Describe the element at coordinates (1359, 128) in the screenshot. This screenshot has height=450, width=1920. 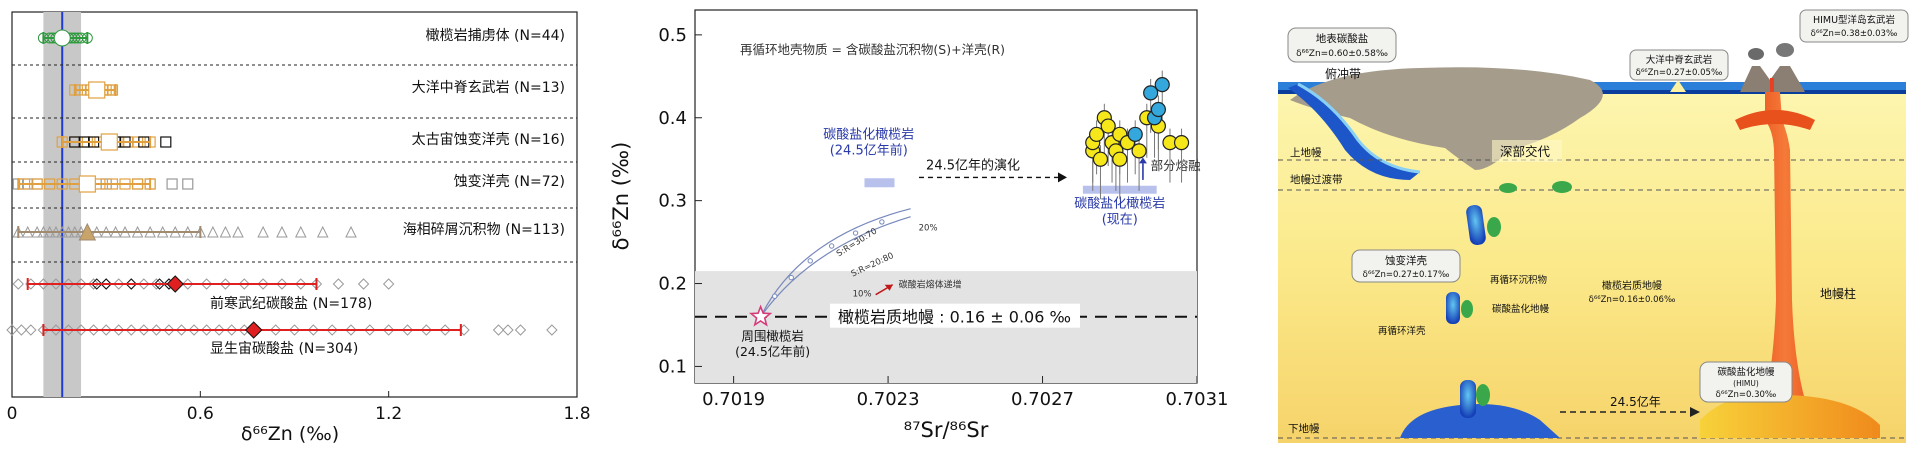
I see `subducting-slab-edge` at that location.